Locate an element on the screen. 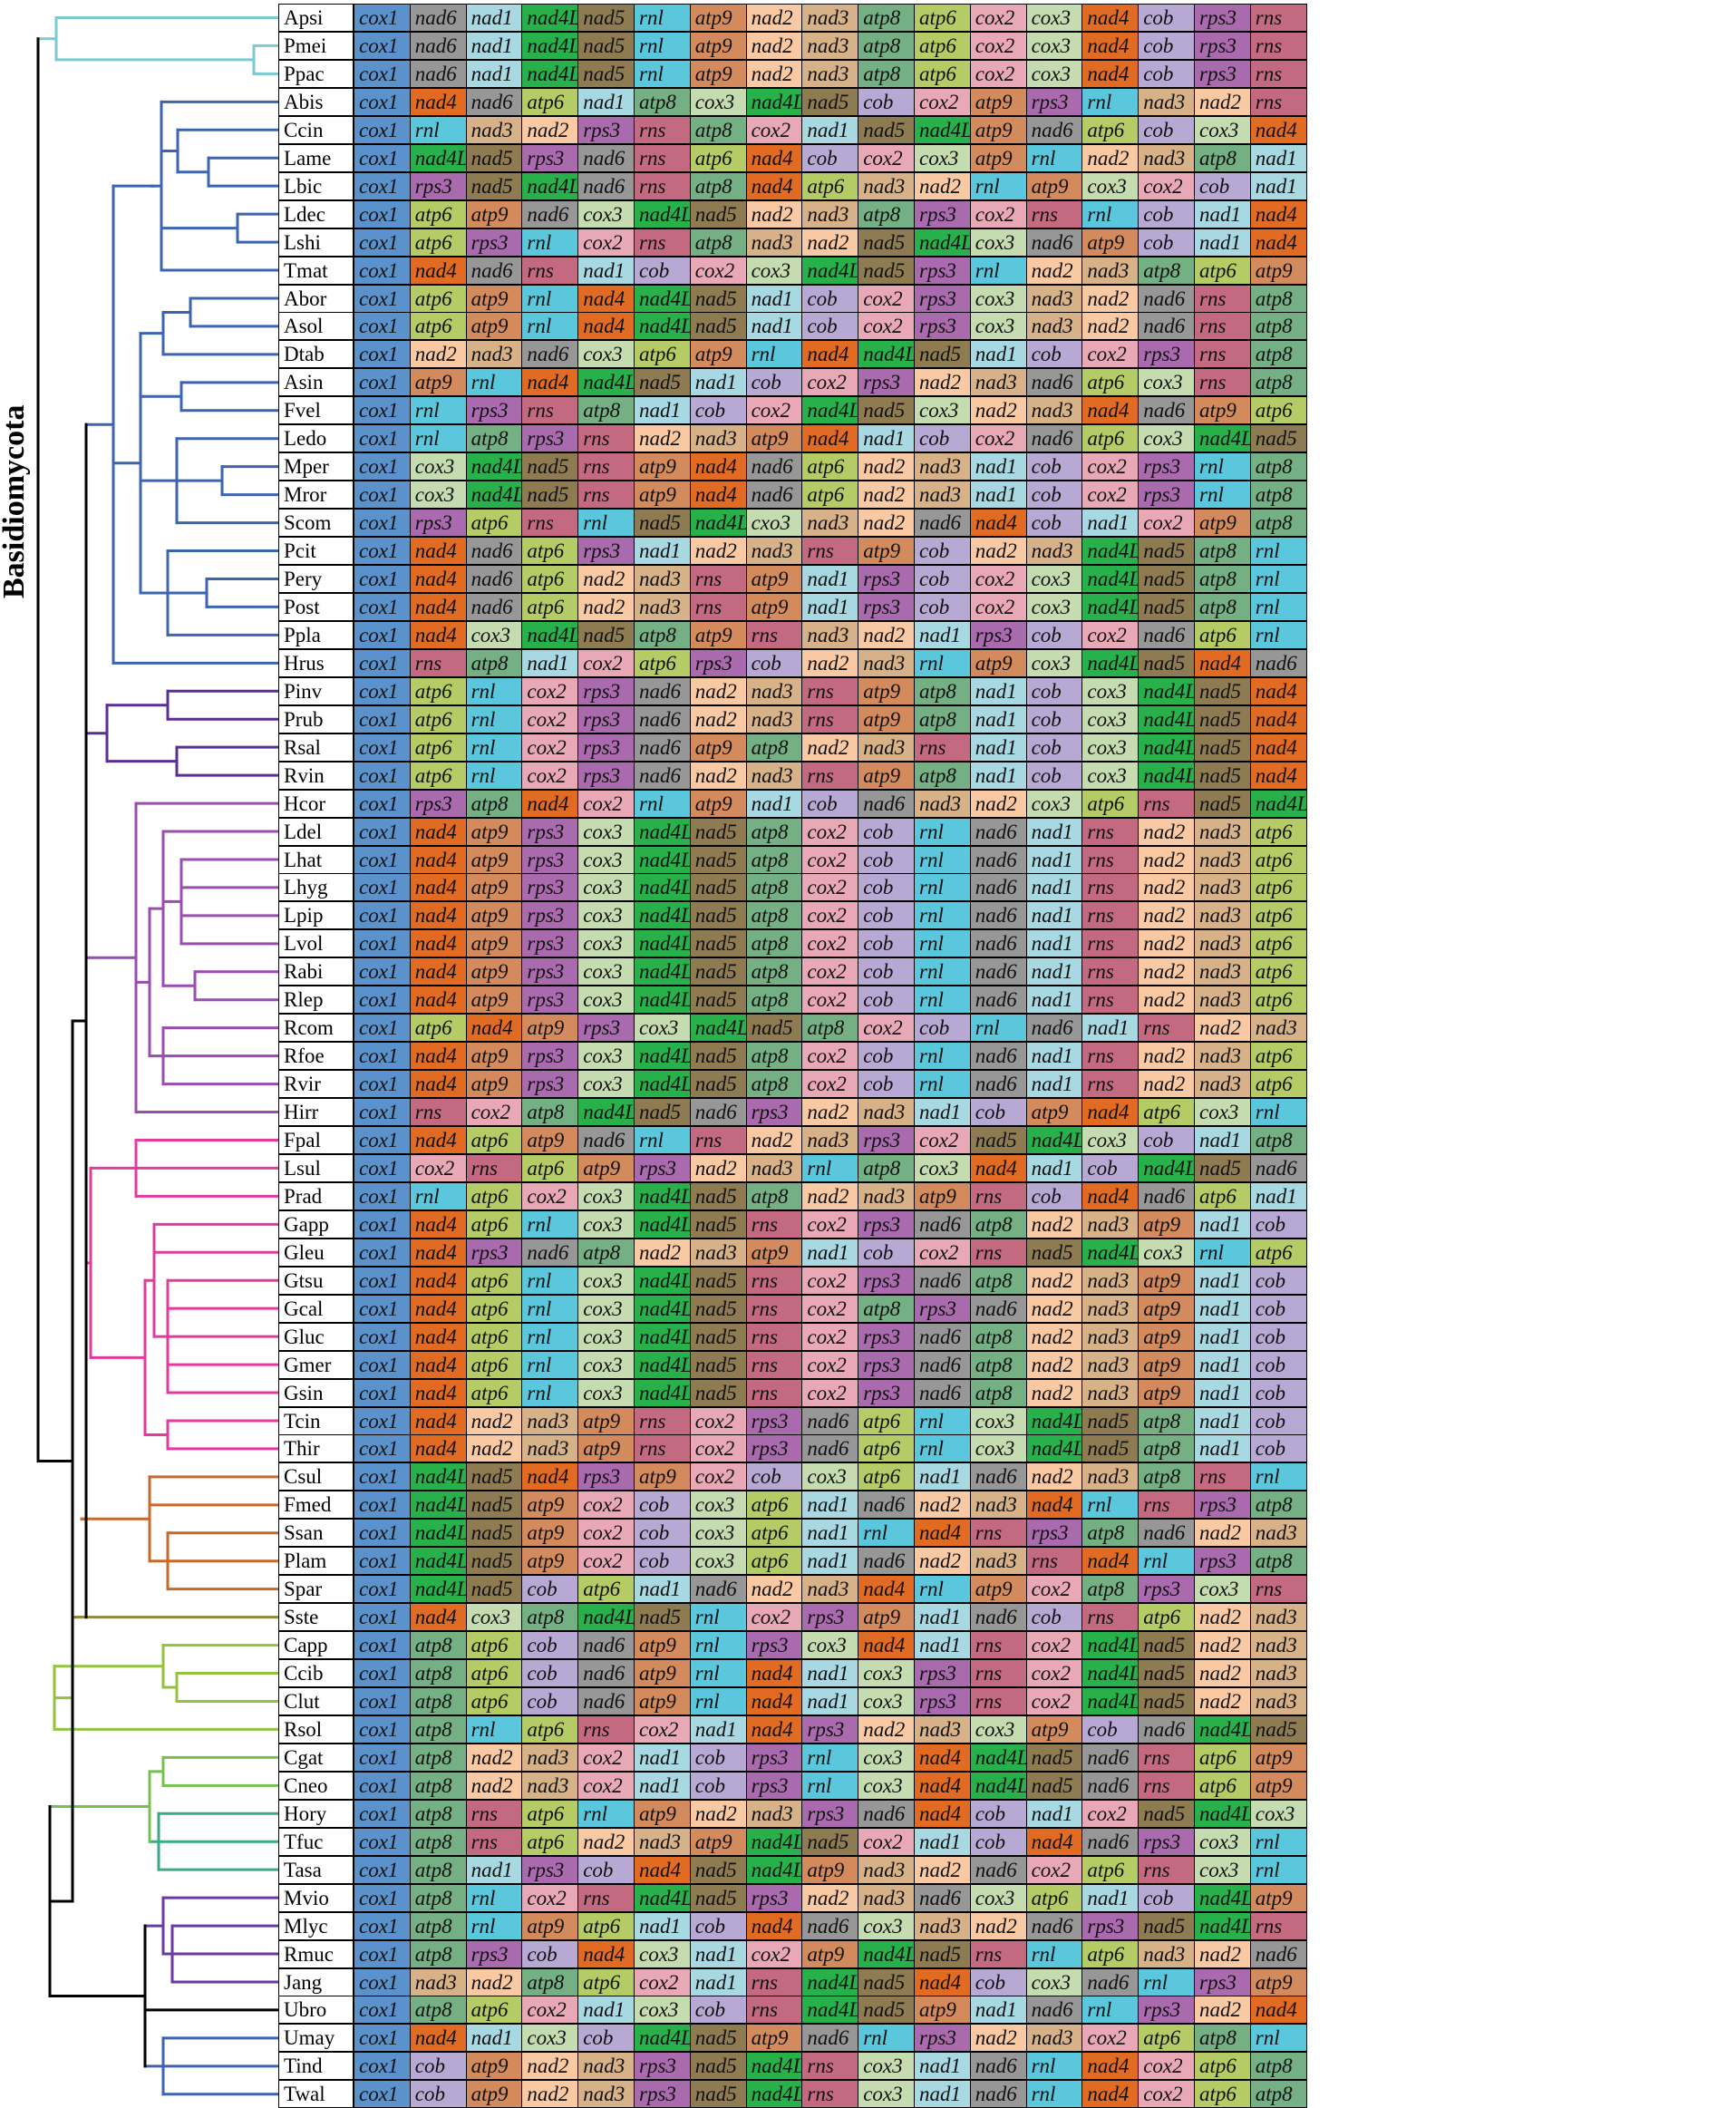 This screenshot has width=1736, height=2108. species-label: Ldel is located at coordinates (316, 831).